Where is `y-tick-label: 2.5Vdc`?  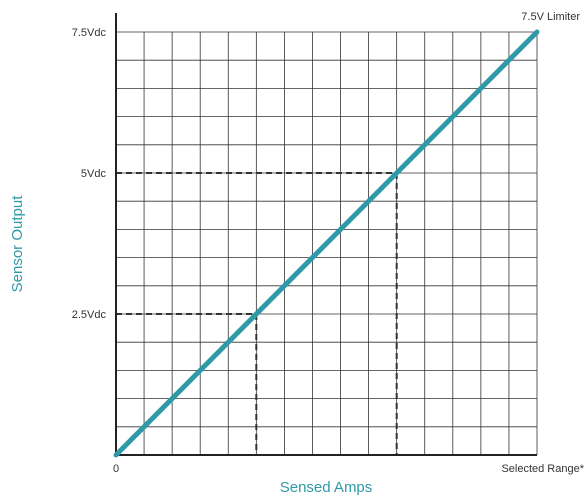
y-tick-label: 2.5Vdc is located at coordinates (89, 315).